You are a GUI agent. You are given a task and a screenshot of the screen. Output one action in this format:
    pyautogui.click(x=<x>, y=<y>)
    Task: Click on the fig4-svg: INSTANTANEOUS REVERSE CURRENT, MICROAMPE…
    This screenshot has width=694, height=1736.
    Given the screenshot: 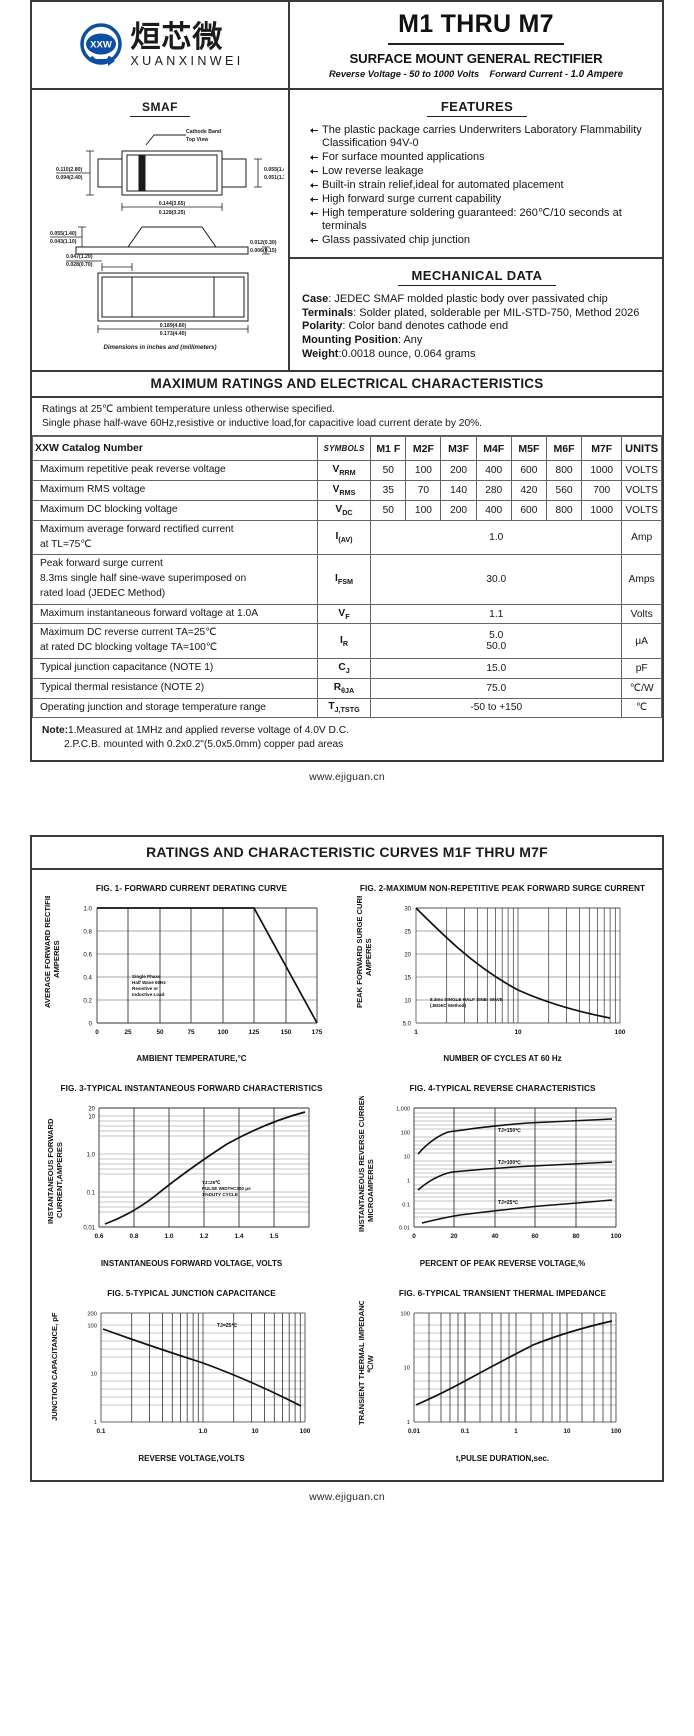 What is the action you would take?
    pyautogui.click(x=489, y=1168)
    